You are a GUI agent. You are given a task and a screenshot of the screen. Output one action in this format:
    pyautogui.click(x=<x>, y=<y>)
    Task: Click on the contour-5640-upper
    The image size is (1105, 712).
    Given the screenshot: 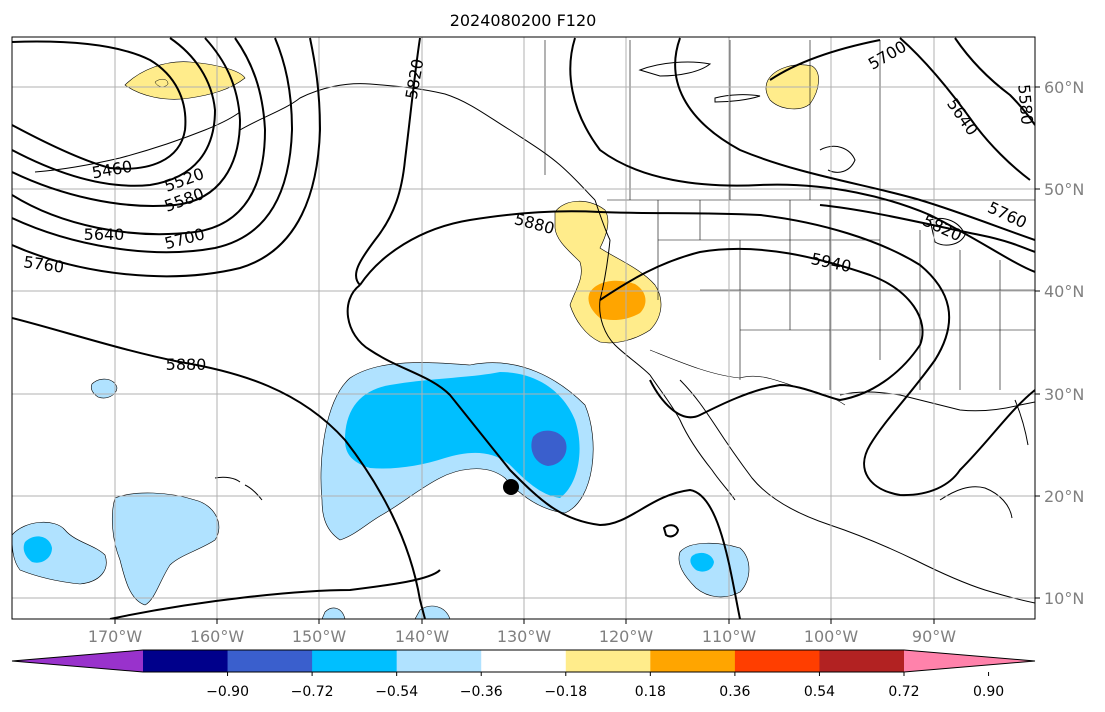 What is the action you would take?
    pyautogui.click(x=965, y=109)
    